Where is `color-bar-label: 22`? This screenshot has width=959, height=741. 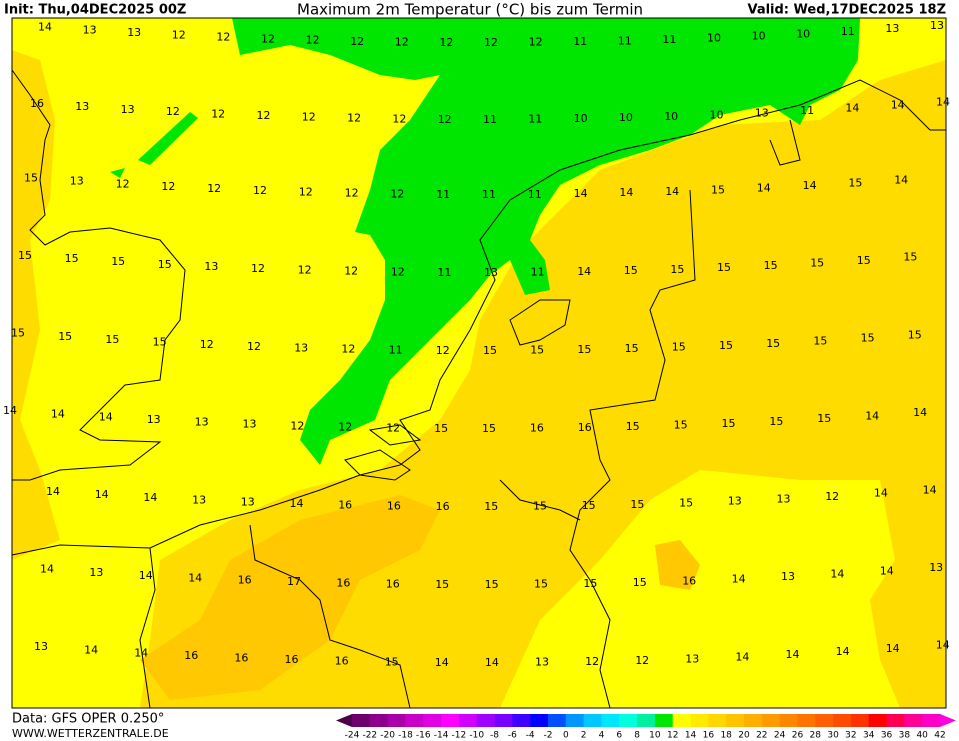
color-bar-label: 22 is located at coordinates (761, 736).